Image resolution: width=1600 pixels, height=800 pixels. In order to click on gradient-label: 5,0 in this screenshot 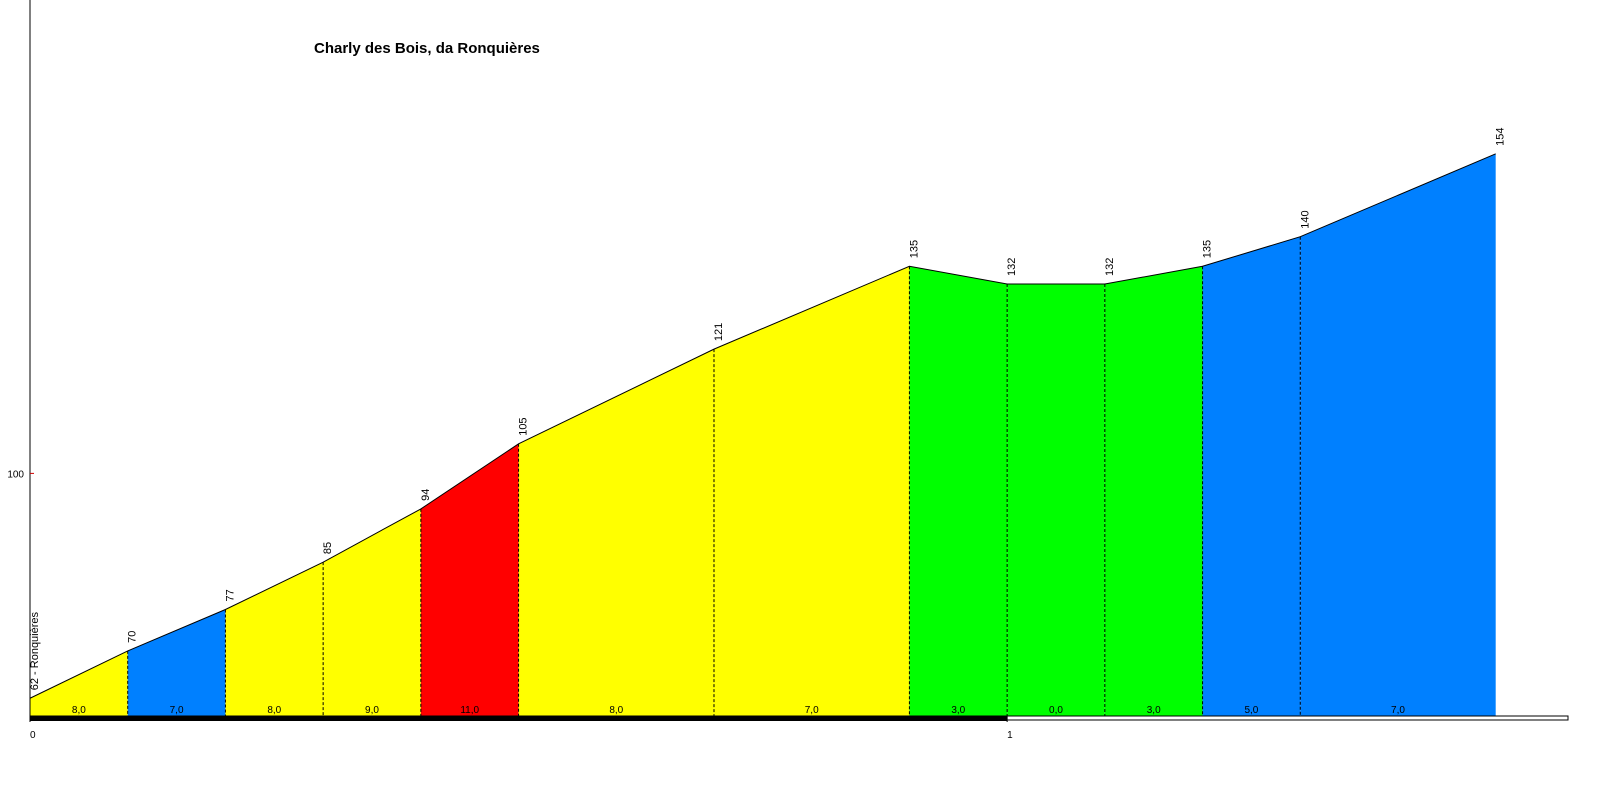, I will do `click(1251, 710)`.